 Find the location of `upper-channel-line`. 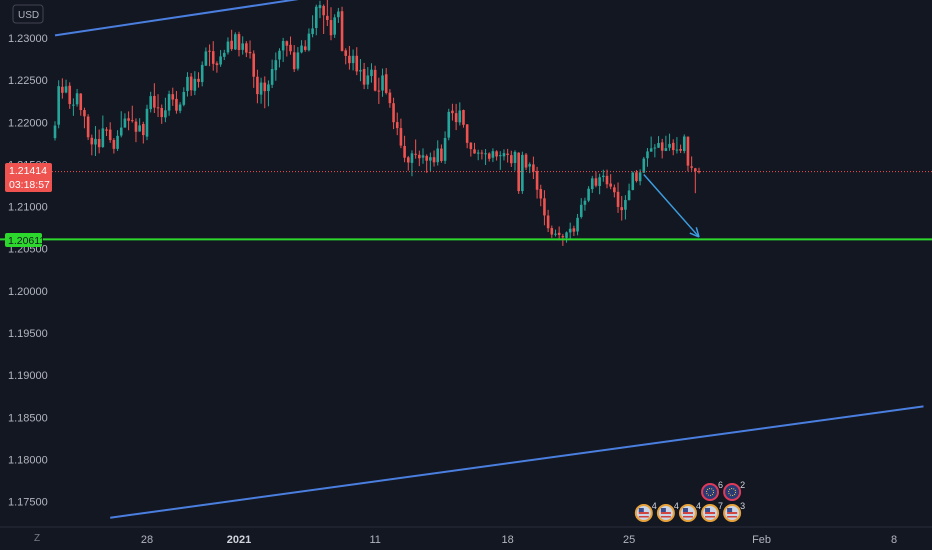

upper-channel-line is located at coordinates (176, 18).